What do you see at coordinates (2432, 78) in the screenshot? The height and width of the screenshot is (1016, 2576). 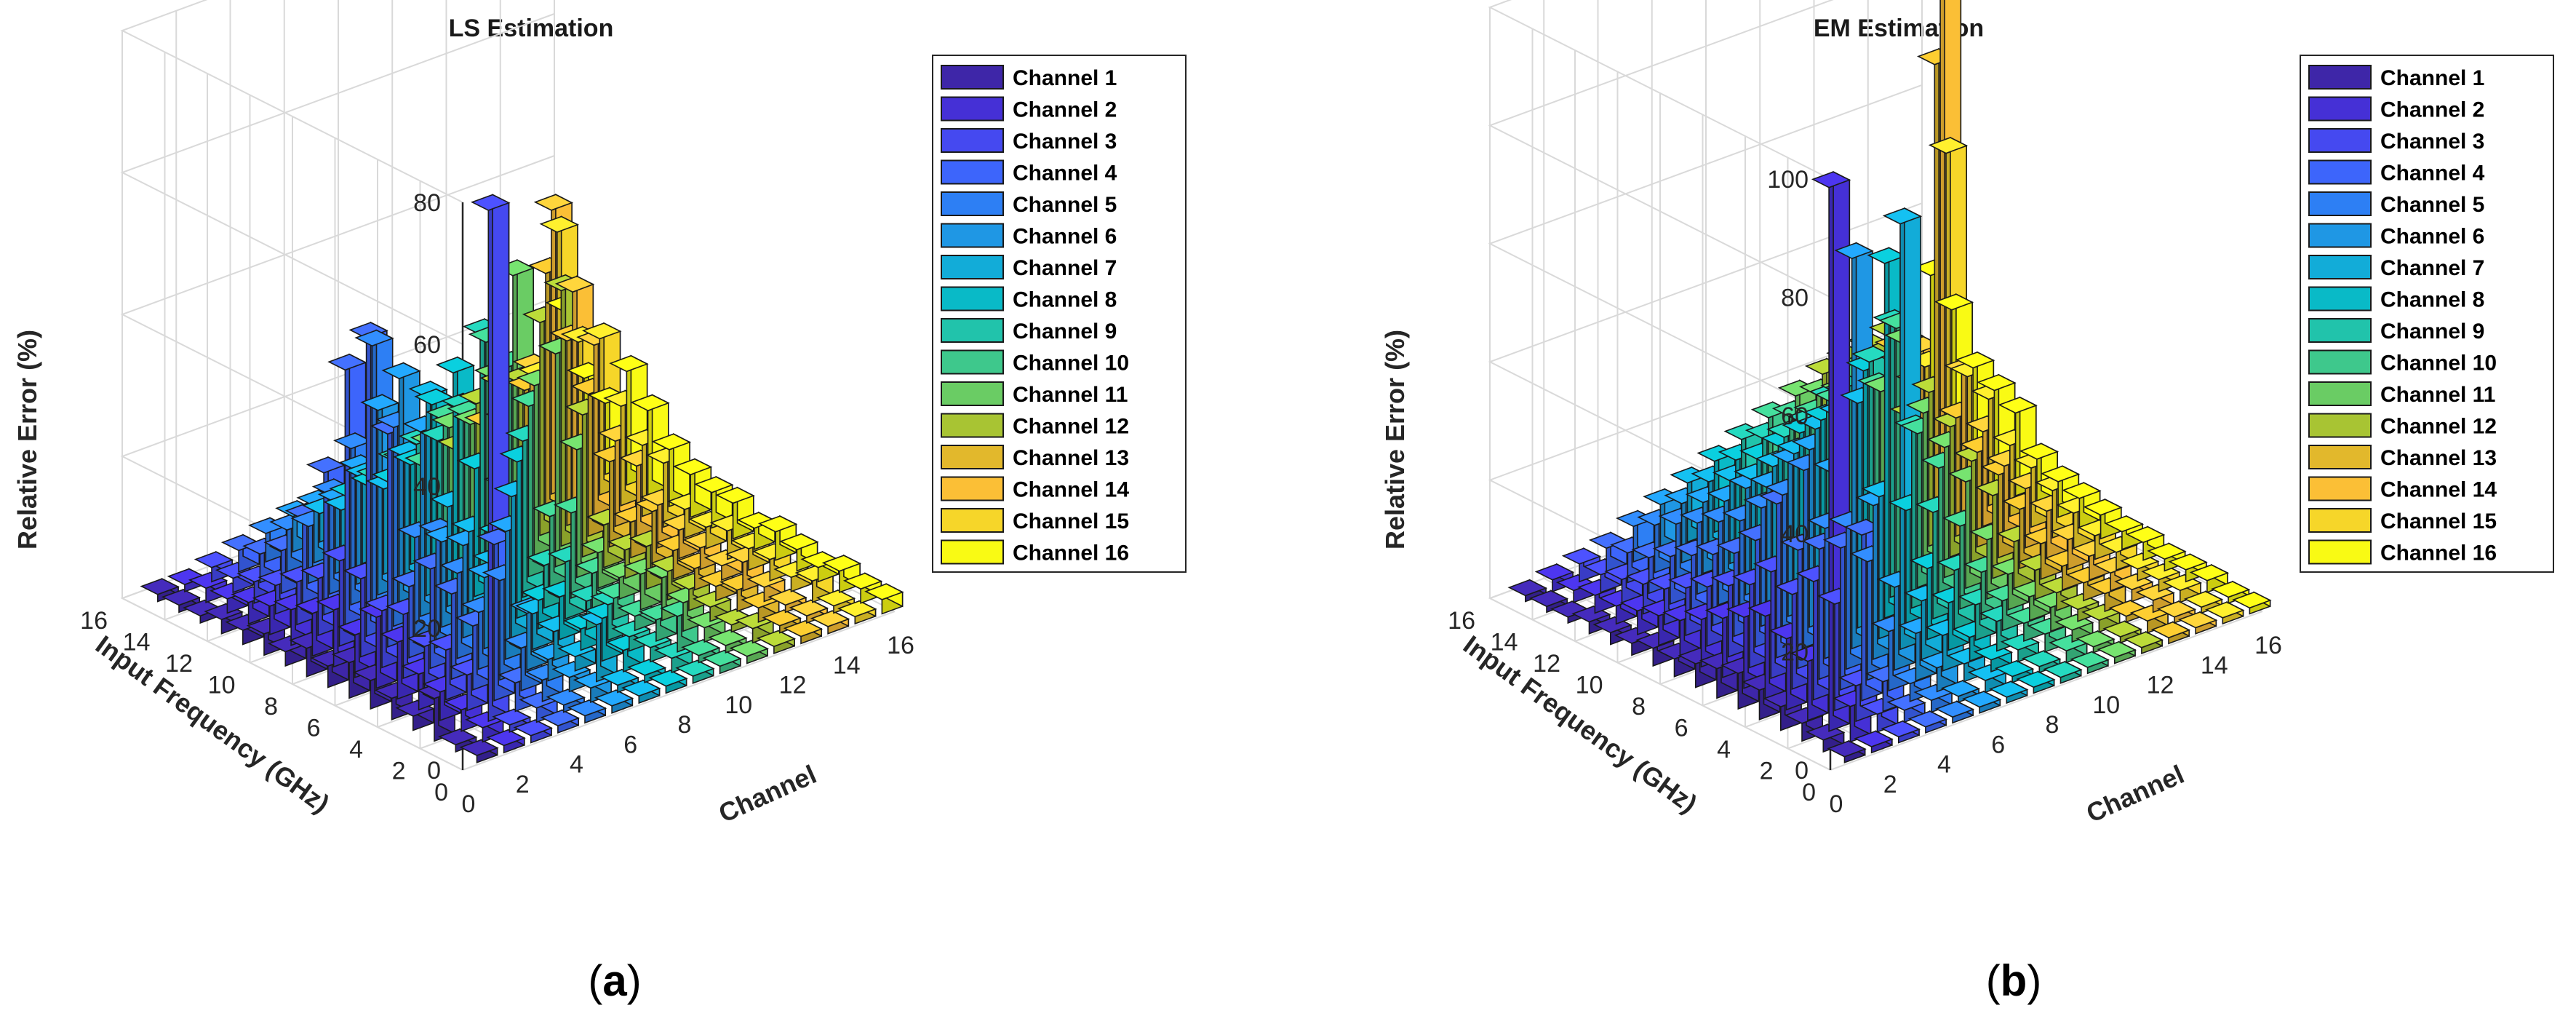 I see `legend-label: Channel 1` at bounding box center [2432, 78].